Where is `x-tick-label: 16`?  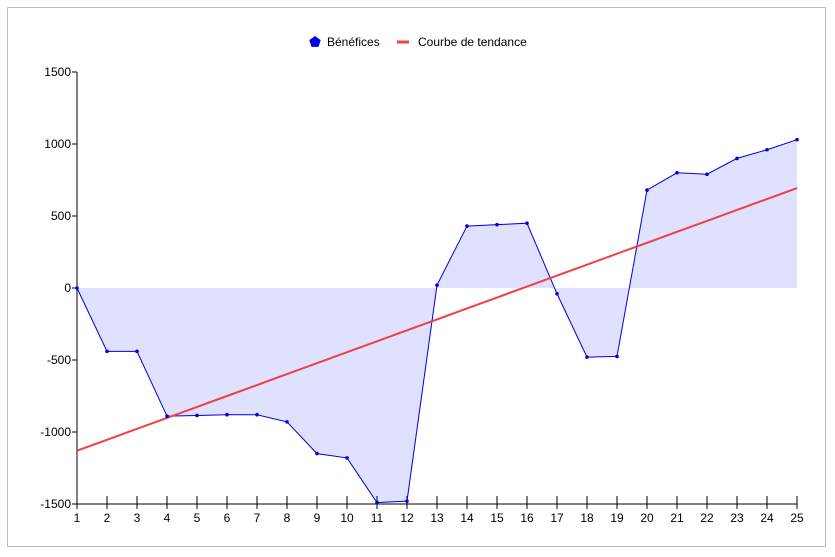 x-tick-label: 16 is located at coordinates (527, 518).